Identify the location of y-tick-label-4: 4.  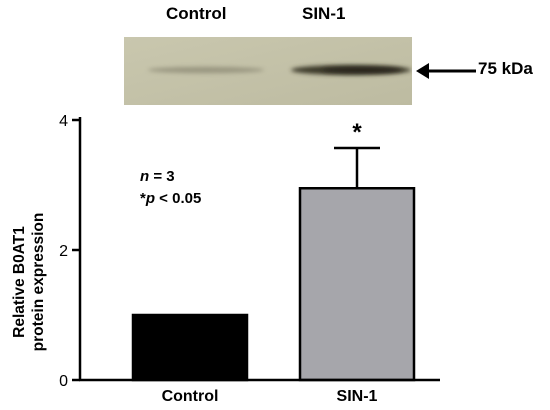
(63, 121).